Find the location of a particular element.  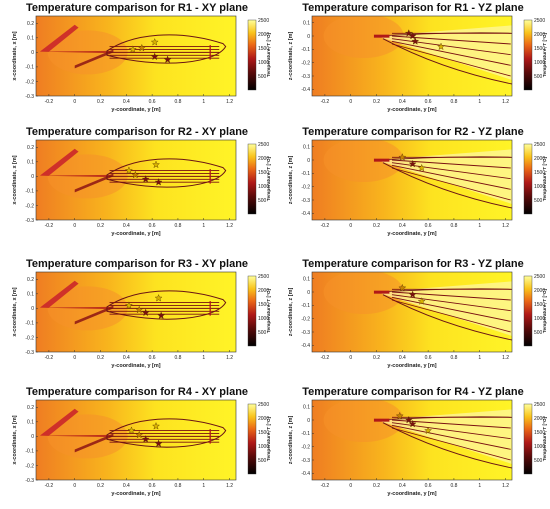

colorbar-tick-label: 2000 is located at coordinates (539, 291).